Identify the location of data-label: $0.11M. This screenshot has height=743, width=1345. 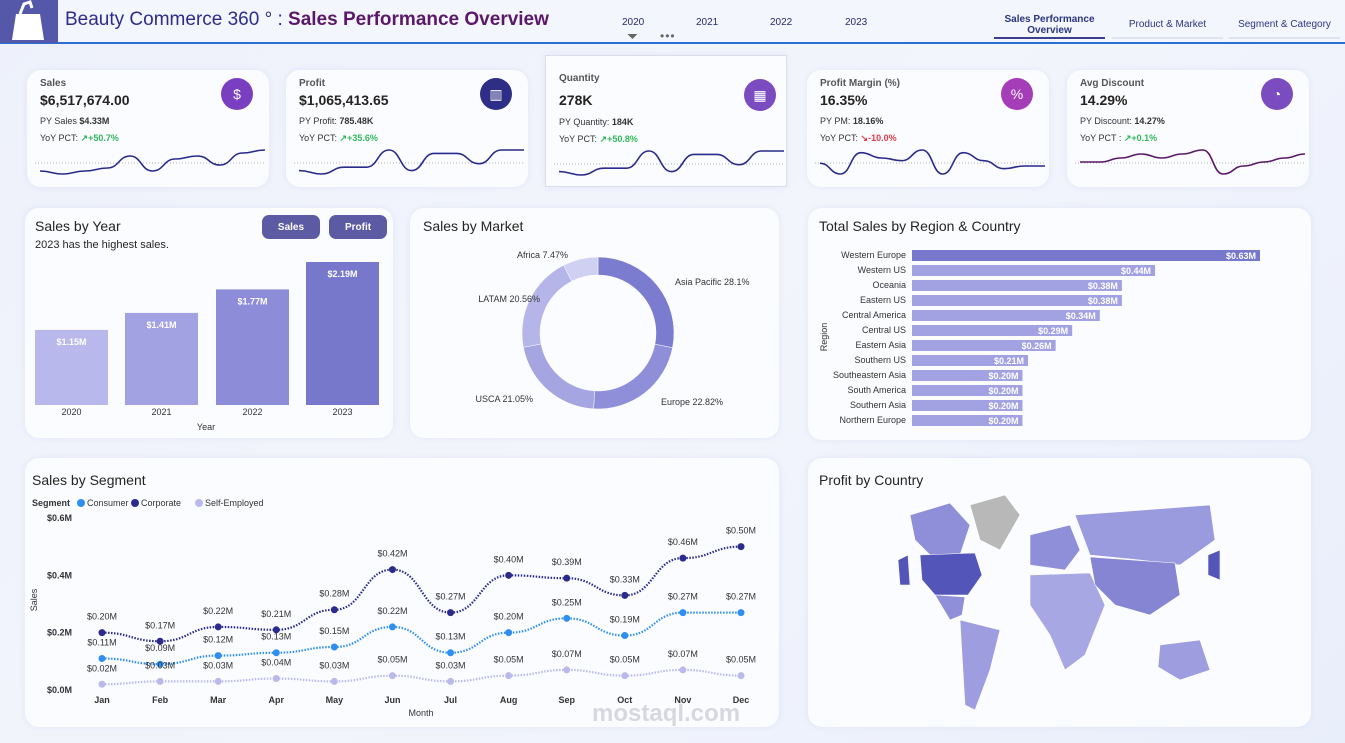
(101, 642).